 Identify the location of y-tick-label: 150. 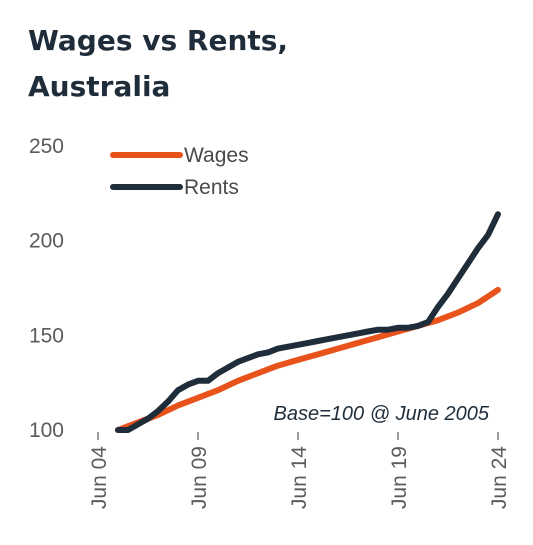
(46, 335).